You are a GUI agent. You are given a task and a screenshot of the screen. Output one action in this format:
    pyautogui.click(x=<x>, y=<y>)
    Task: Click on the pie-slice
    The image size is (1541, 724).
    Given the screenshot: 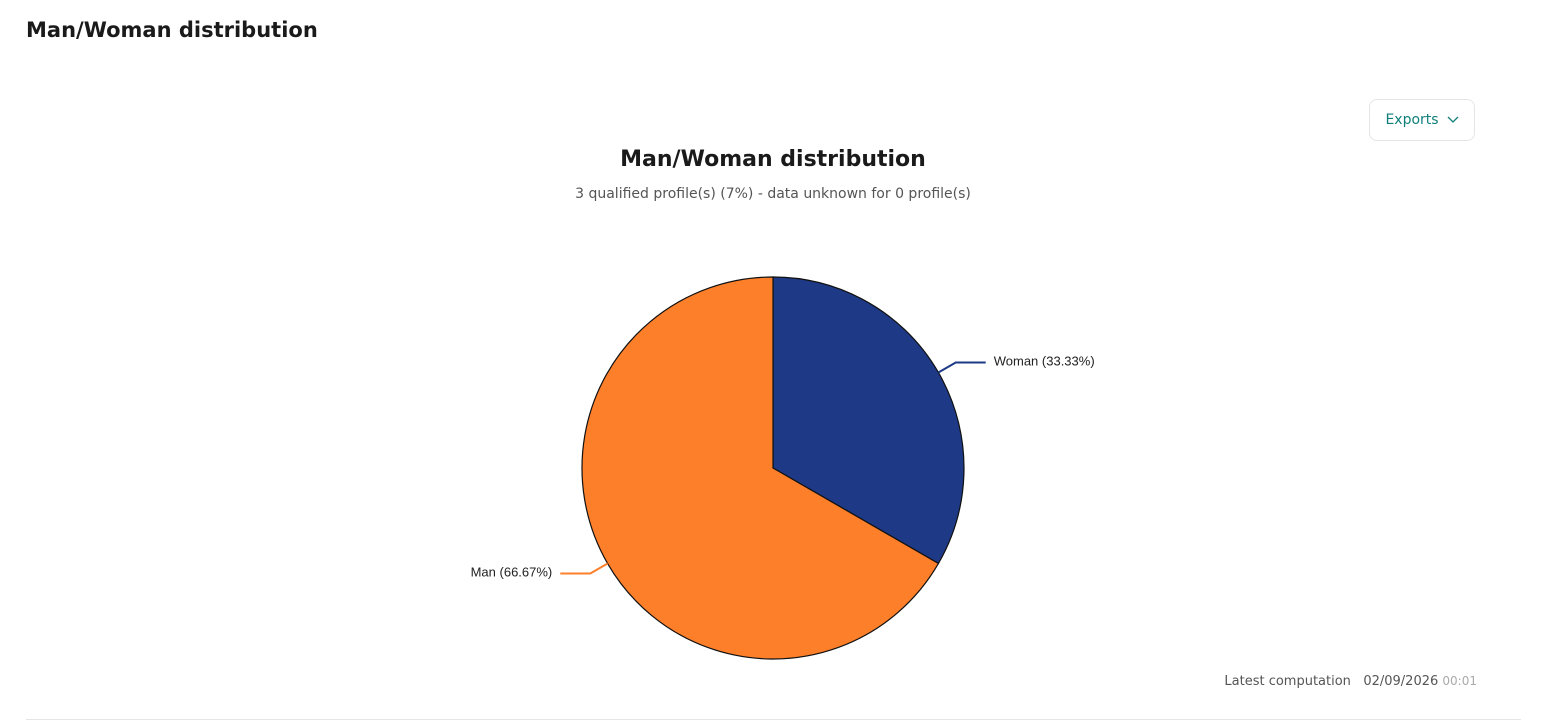 What is the action you would take?
    pyautogui.click(x=868, y=420)
    